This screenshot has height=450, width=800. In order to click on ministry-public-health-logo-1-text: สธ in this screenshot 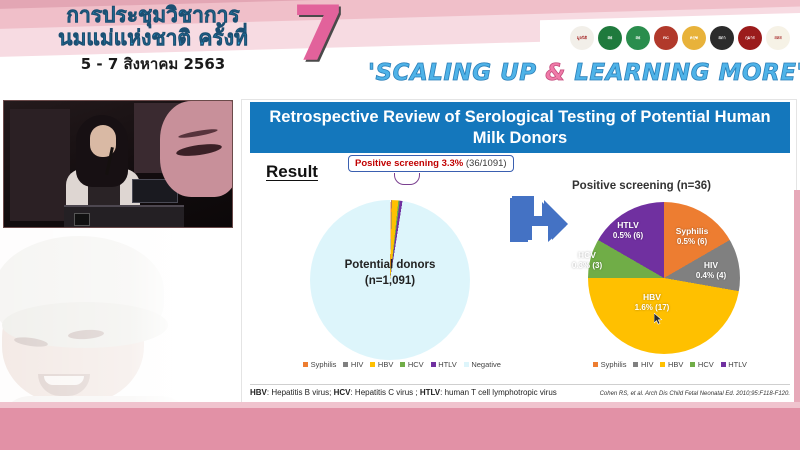, I will do `click(610, 37)`.